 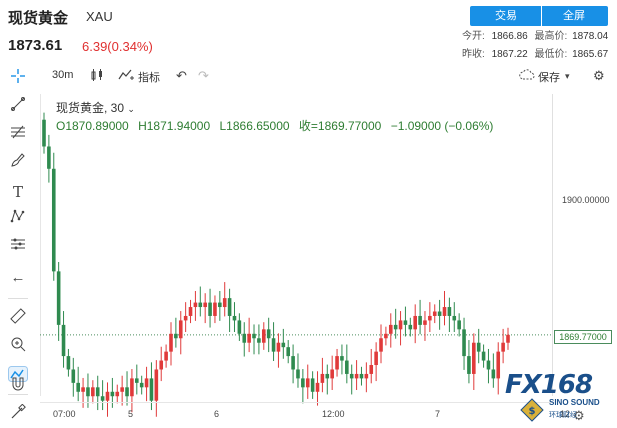 What do you see at coordinates (18, 80) in the screenshot?
I see `crosshair-icon` at bounding box center [18, 80].